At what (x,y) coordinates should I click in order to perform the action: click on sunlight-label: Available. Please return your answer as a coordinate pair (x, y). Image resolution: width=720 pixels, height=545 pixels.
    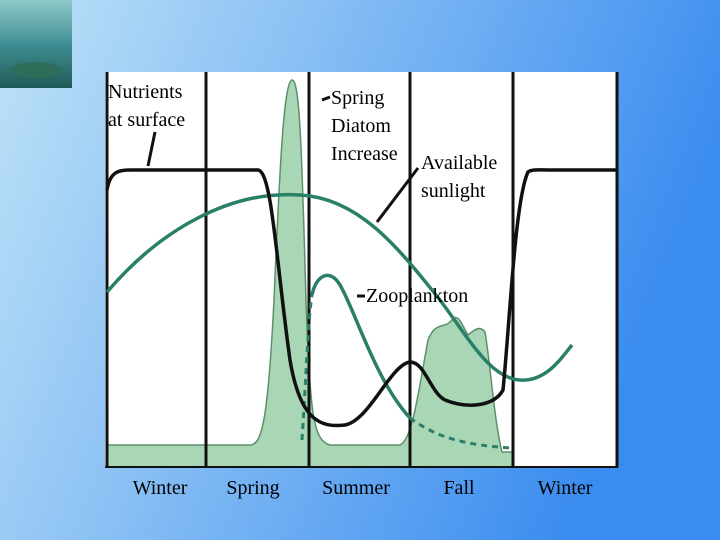
    Looking at the image, I should click on (459, 163).